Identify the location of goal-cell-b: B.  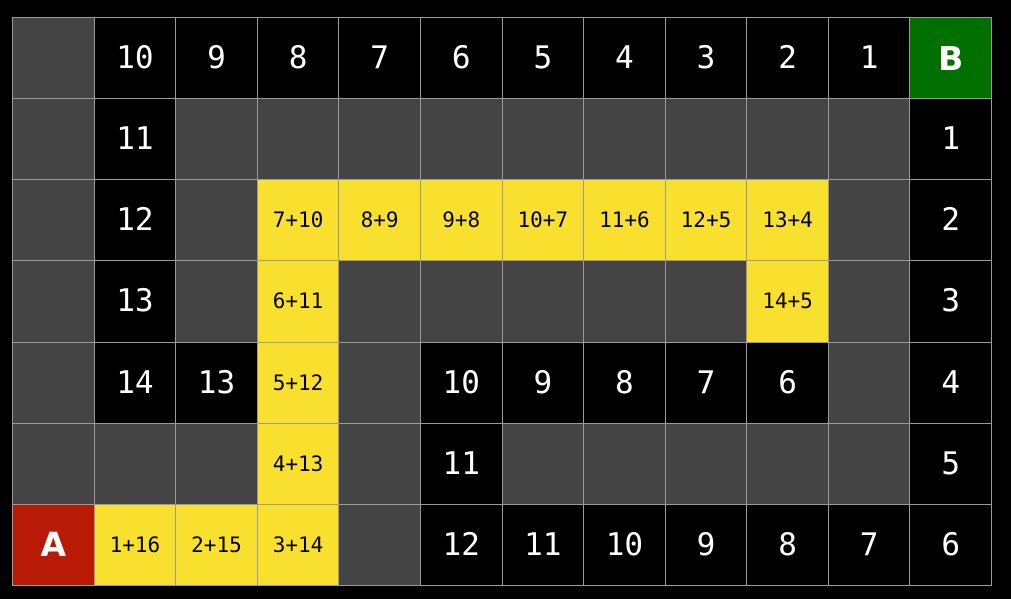
(951, 59).